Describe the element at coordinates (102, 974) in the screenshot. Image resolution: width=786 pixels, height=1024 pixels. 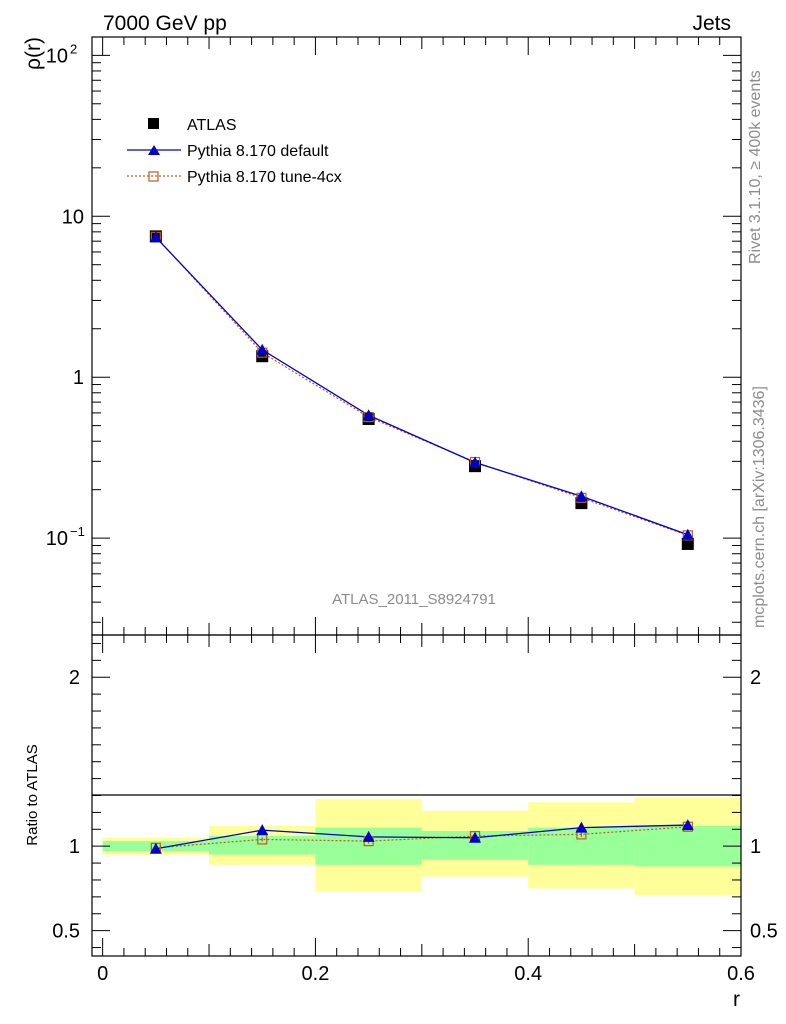
I see `x-tick-label: 0` at that location.